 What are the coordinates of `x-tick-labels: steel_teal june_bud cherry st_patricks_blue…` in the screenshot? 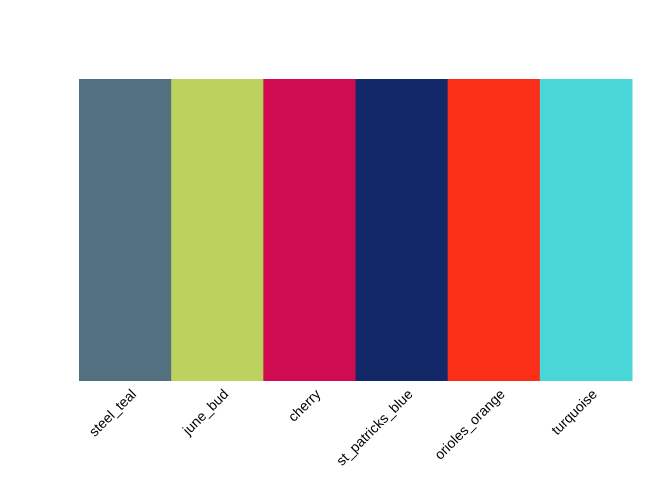 It's located at (343, 427).